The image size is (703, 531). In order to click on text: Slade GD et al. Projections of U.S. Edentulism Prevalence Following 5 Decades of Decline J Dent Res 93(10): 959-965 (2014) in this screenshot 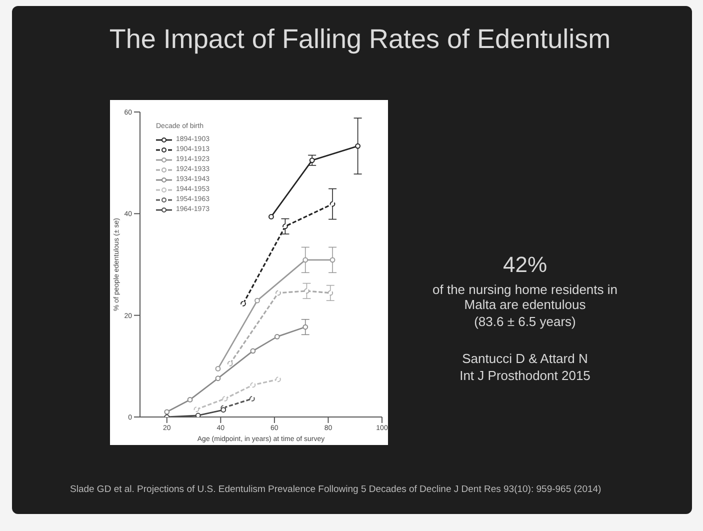, I will do `click(336, 489)`.